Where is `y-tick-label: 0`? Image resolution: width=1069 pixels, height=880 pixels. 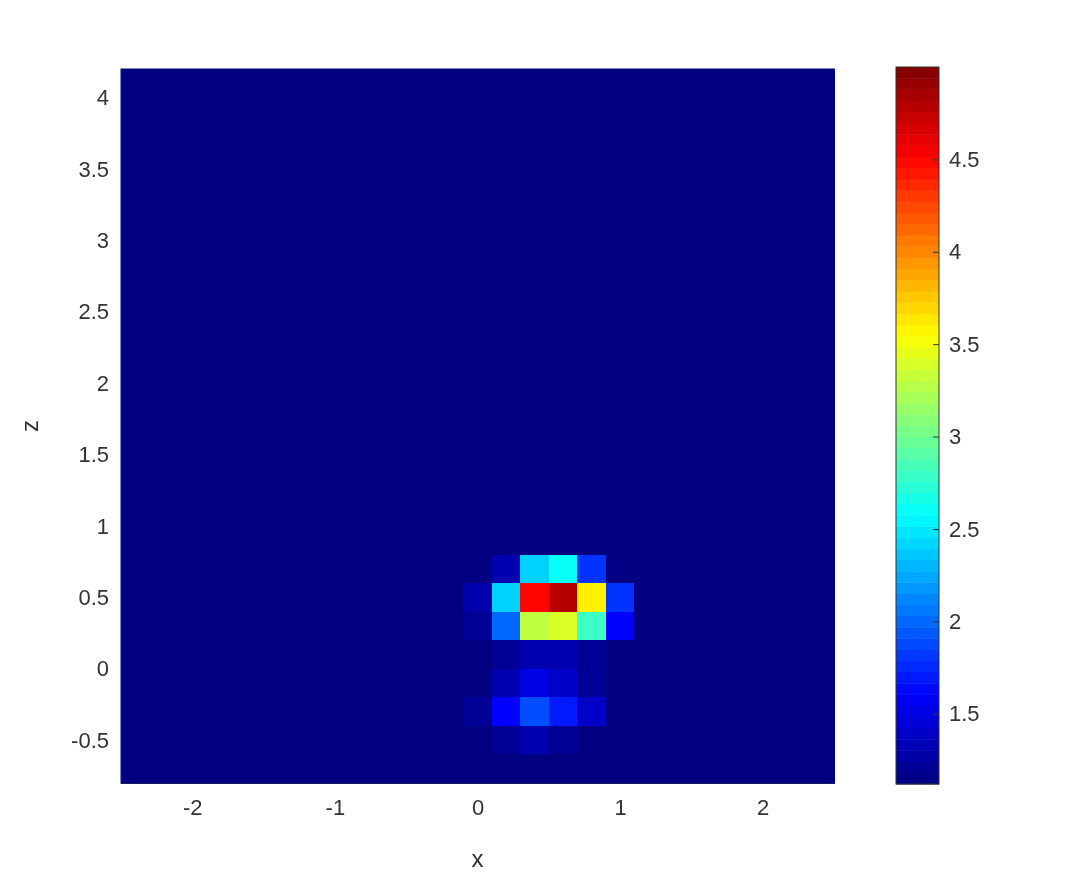
y-tick-label: 0 is located at coordinates (102, 669).